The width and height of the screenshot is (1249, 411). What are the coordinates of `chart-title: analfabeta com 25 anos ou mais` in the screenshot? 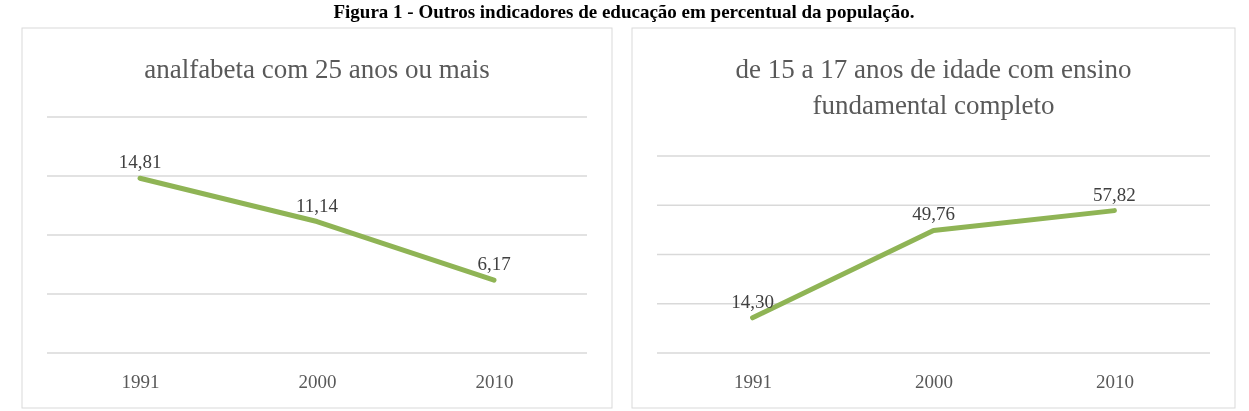 It's located at (317, 69).